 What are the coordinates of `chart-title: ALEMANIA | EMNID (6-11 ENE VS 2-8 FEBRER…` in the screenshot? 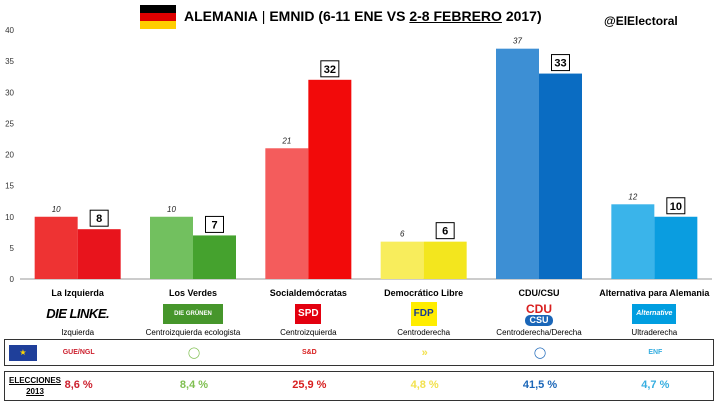 It's located at (363, 16).